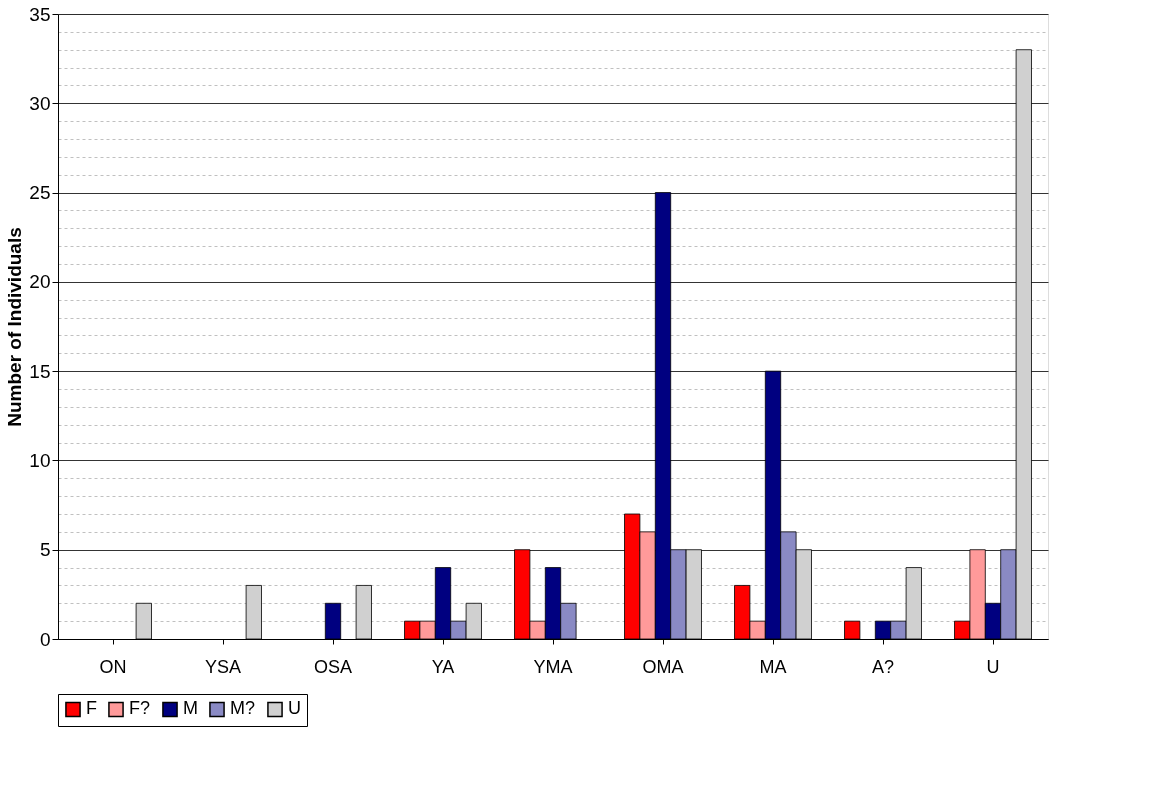  I want to click on x-tick-label: ON, so click(113, 666).